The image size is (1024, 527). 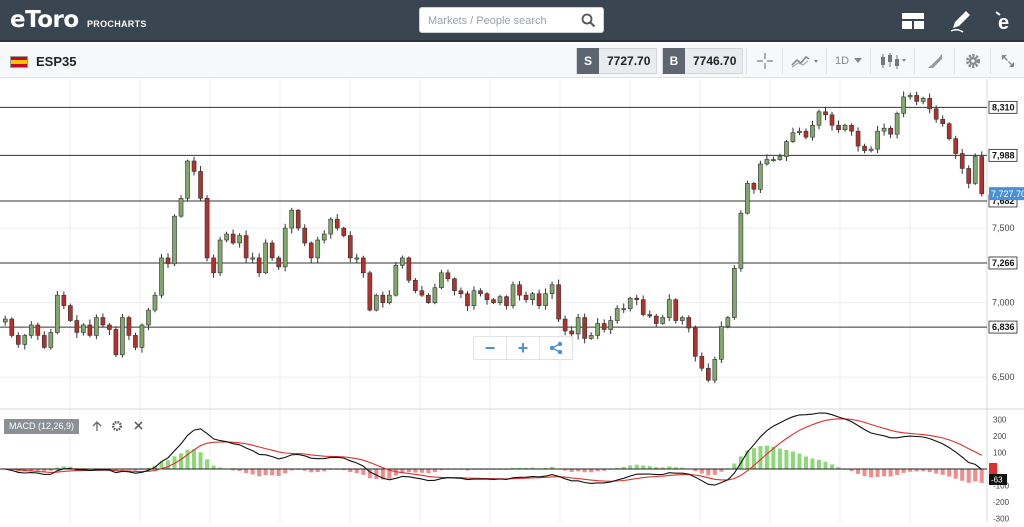 I want to click on price-tick-label: 7,500, so click(x=1003, y=228).